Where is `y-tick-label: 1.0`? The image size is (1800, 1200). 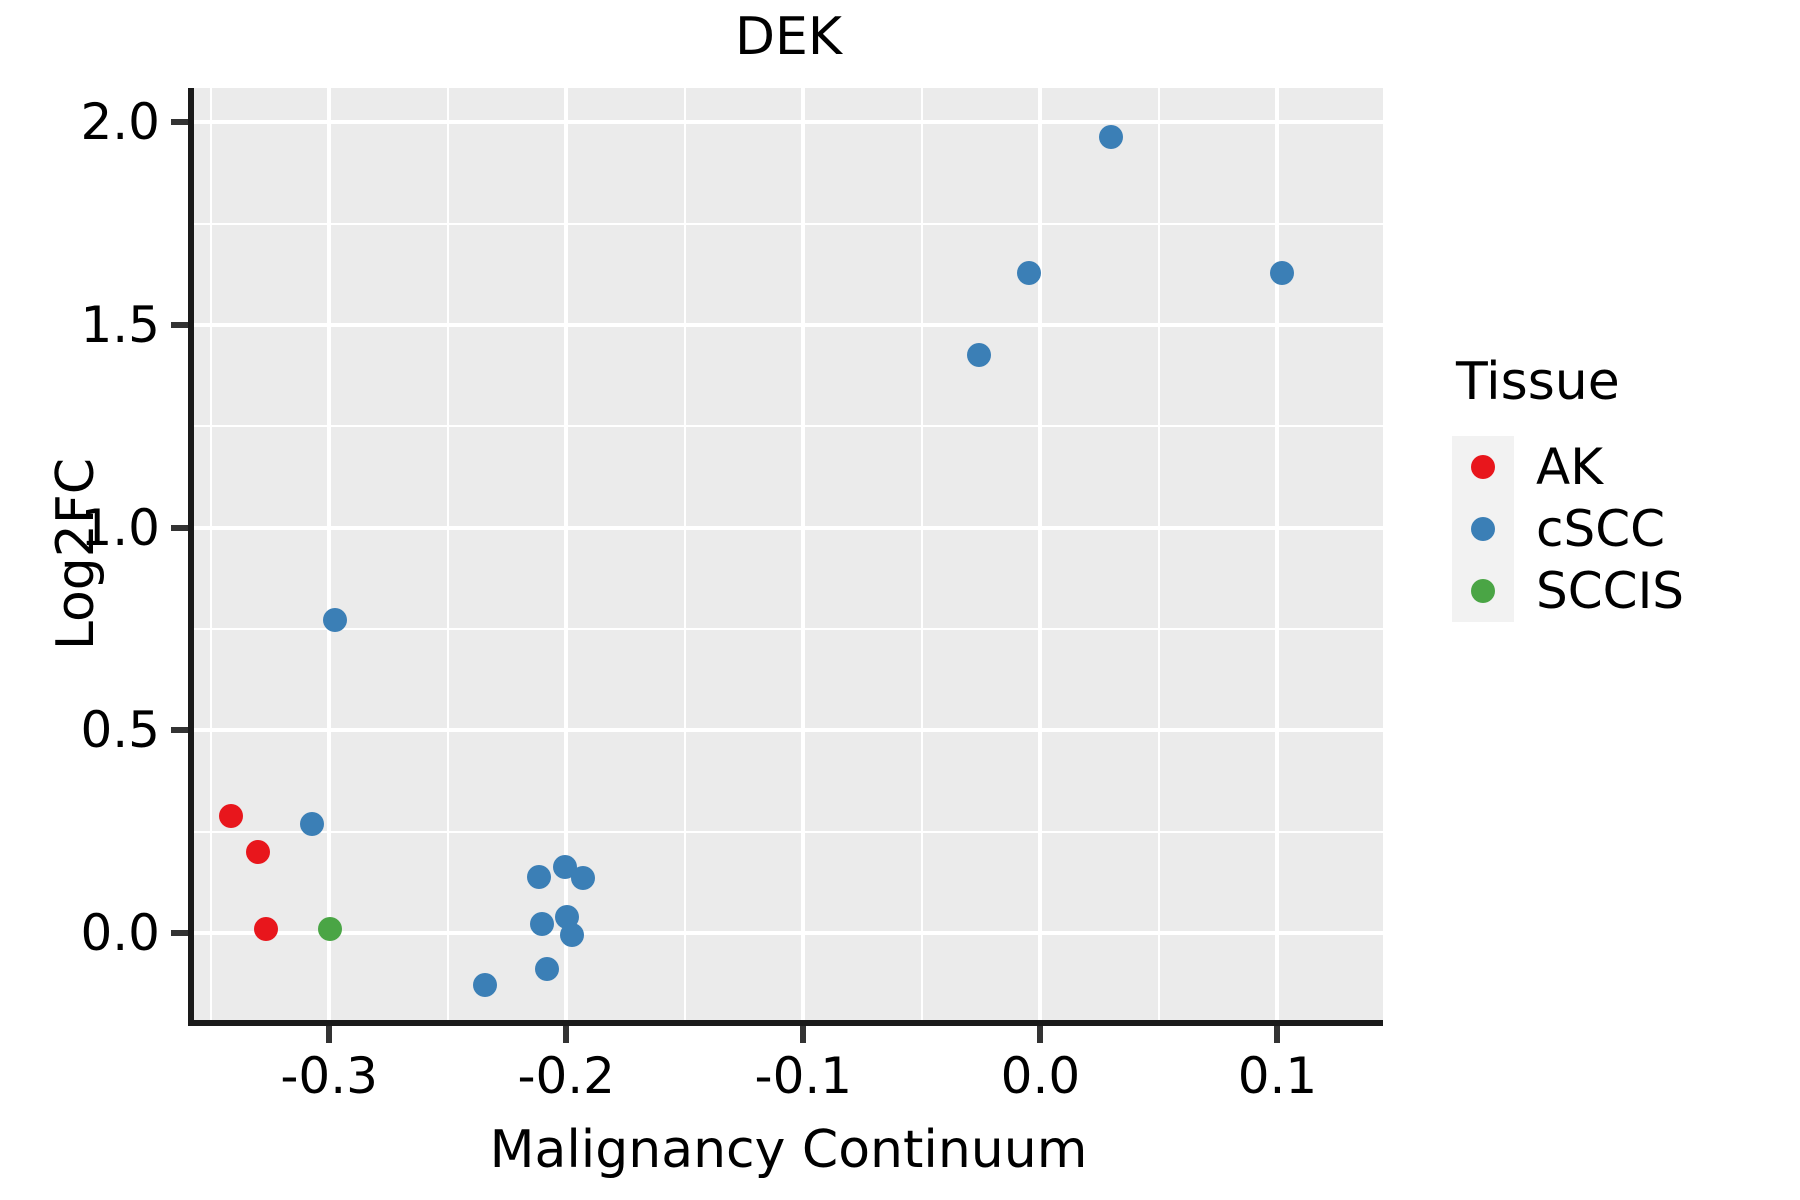 y-tick-label: 1.0 is located at coordinates (120, 527).